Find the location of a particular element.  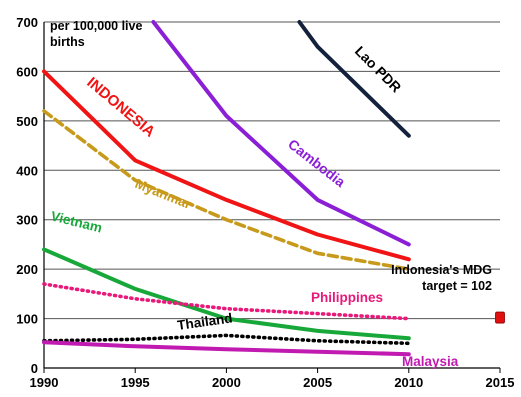

series-label-malaysia: Malaysia is located at coordinates (430, 361).